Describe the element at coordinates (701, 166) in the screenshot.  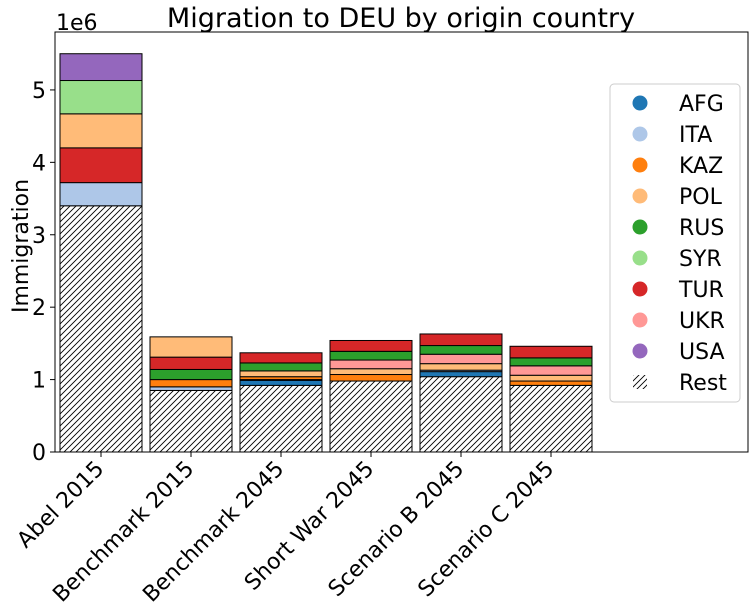
I see `legend-label: KAZ` at that location.